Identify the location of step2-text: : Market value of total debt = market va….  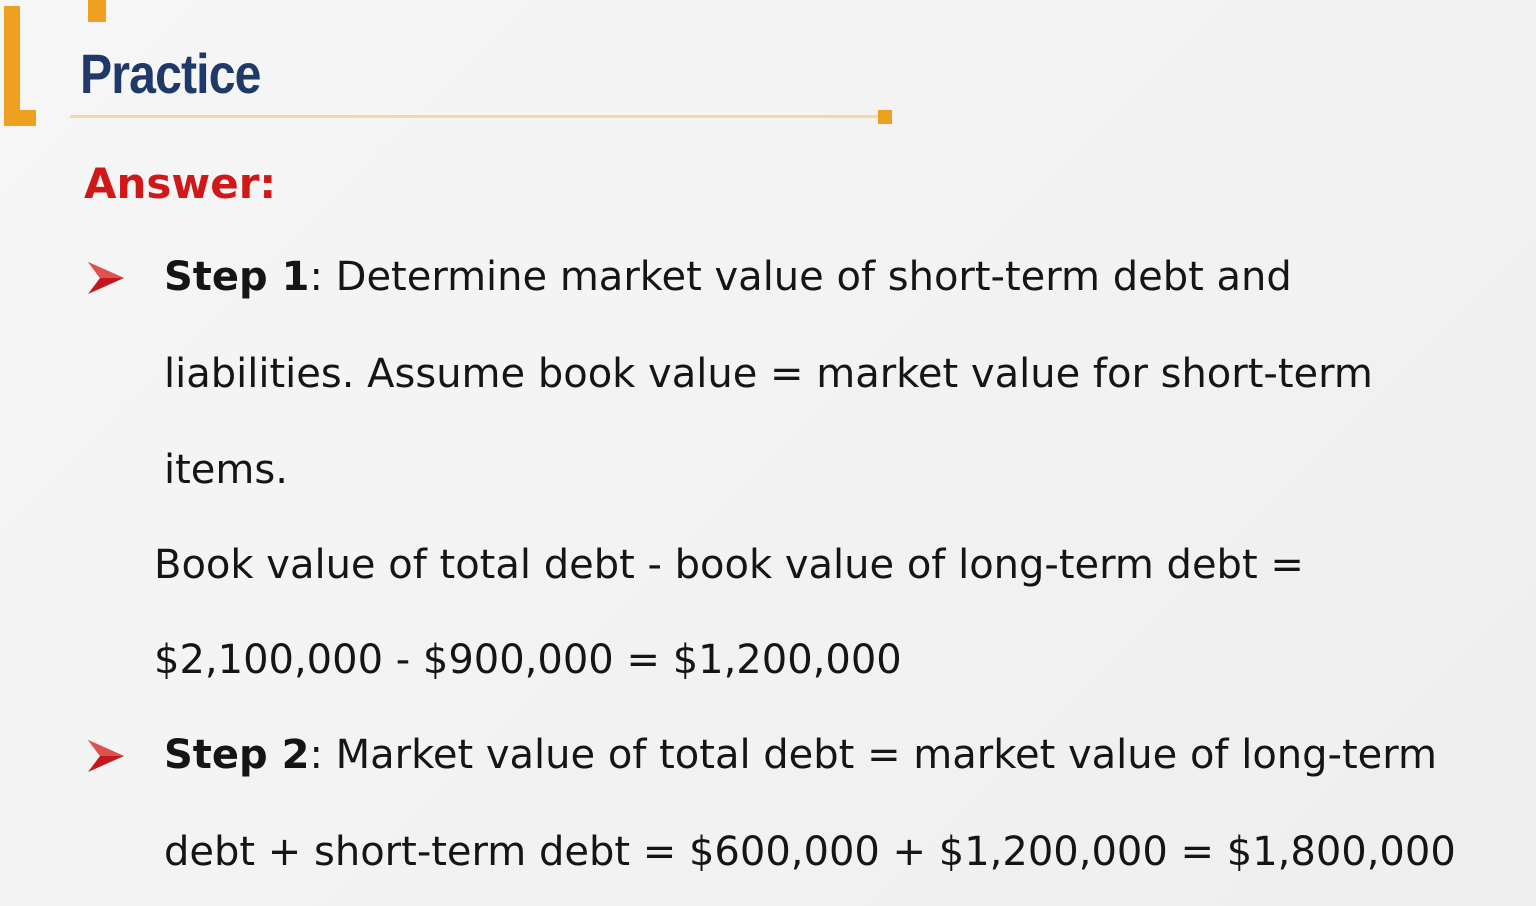
(873, 755).